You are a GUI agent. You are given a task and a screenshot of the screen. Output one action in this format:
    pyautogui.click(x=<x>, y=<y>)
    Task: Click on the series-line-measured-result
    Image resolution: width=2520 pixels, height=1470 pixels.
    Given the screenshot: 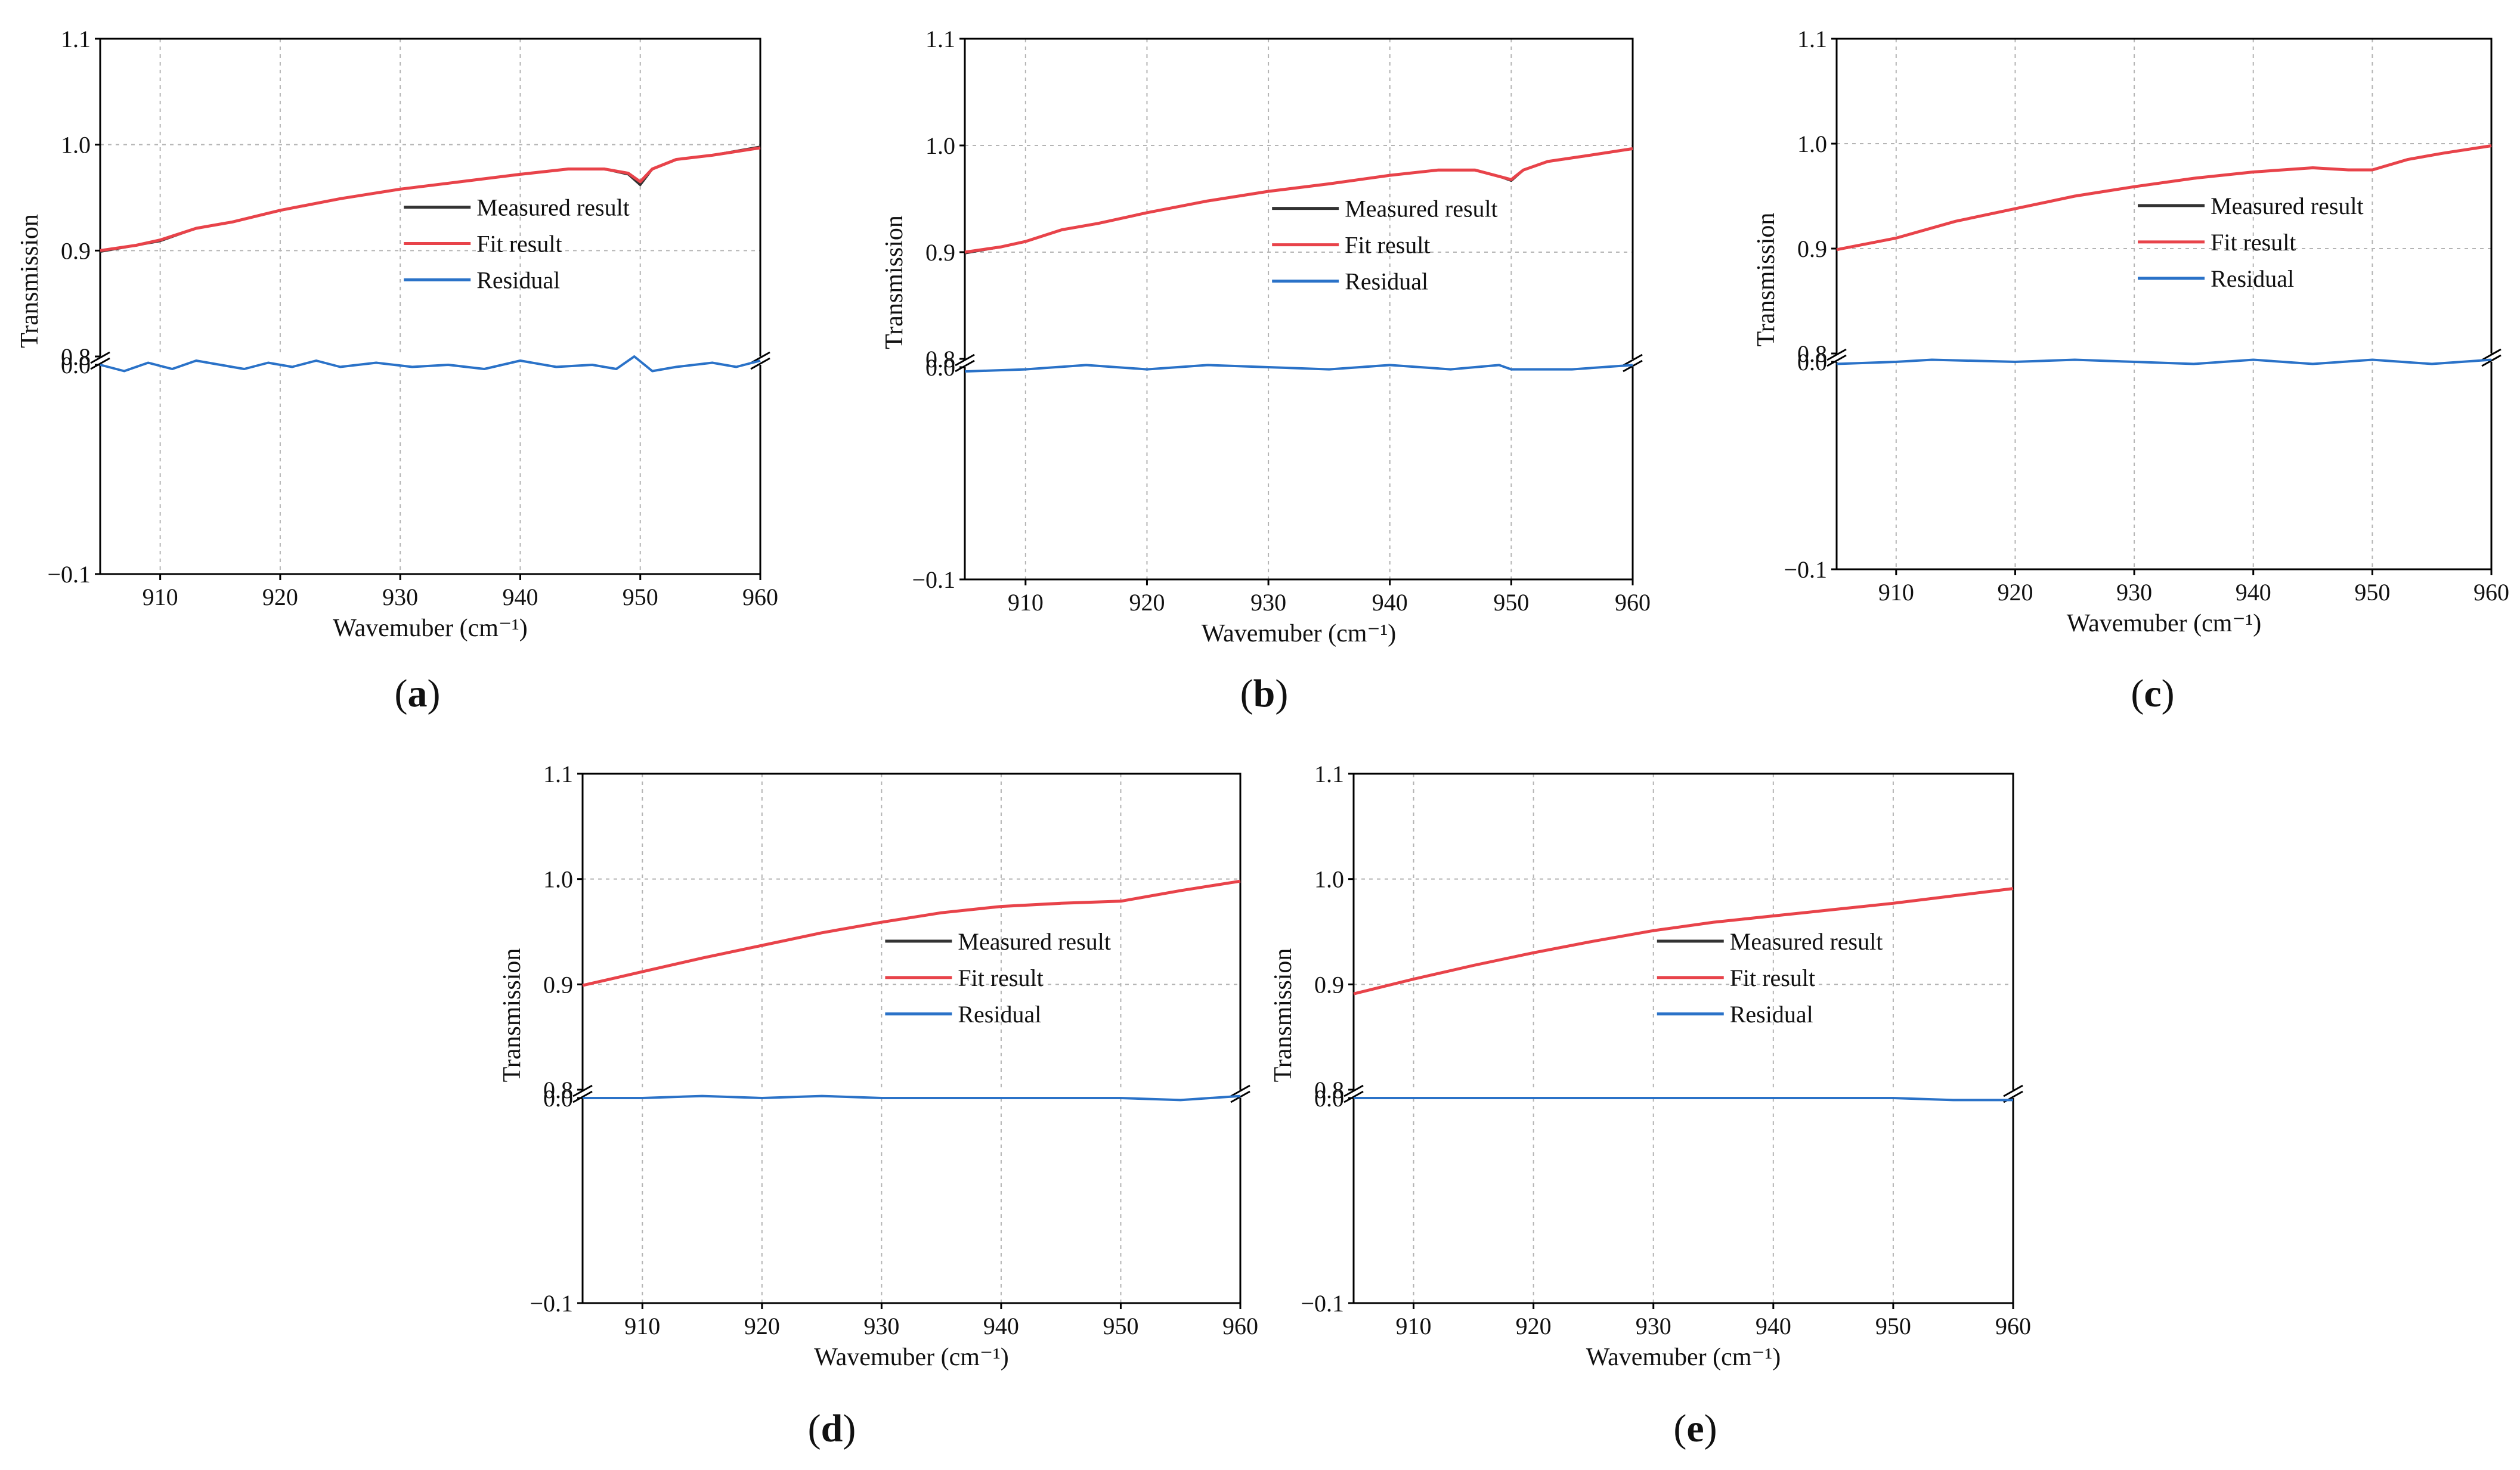 What is the action you would take?
    pyautogui.click(x=1298, y=201)
    